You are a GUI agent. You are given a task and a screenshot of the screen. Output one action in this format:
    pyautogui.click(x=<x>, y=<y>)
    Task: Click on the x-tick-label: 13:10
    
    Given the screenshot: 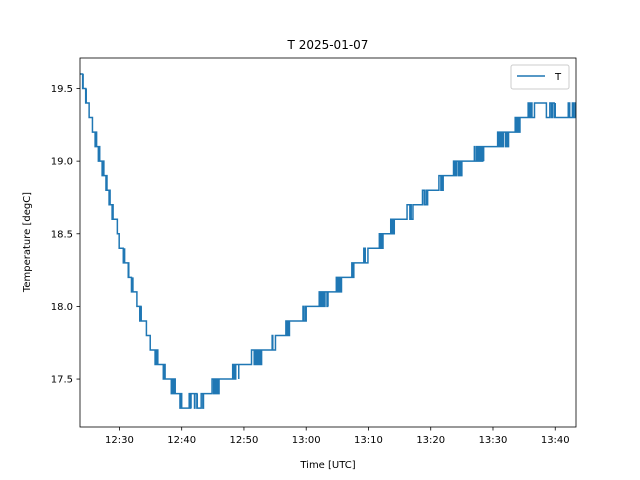 What is the action you would take?
    pyautogui.click(x=368, y=440)
    